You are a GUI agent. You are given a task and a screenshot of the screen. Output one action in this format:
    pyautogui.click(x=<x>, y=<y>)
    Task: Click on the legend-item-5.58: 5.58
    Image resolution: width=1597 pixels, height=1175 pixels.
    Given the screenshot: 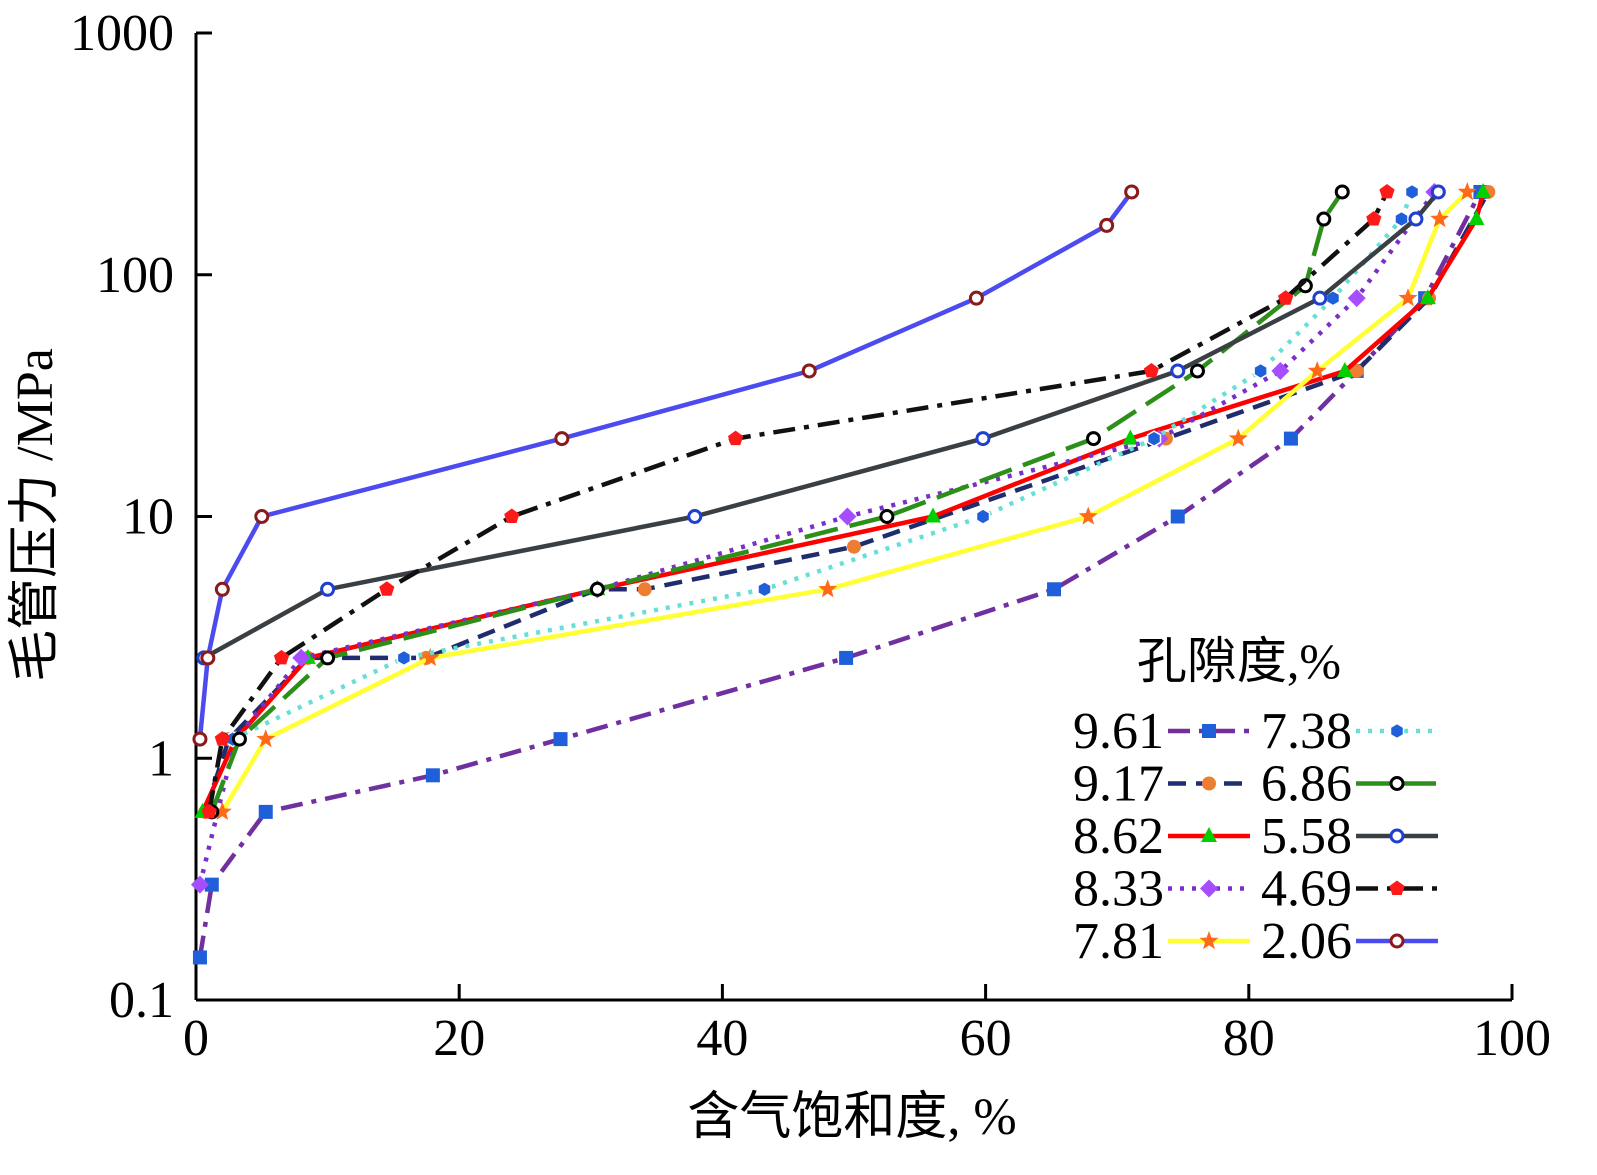 What is the action you would take?
    pyautogui.click(x=1349, y=836)
    